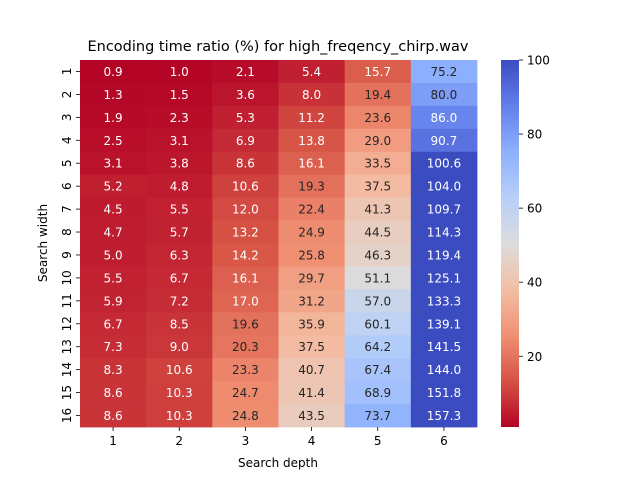  Describe the element at coordinates (179, 347) in the screenshot. I see `cell-value-label: 9.0` at that location.